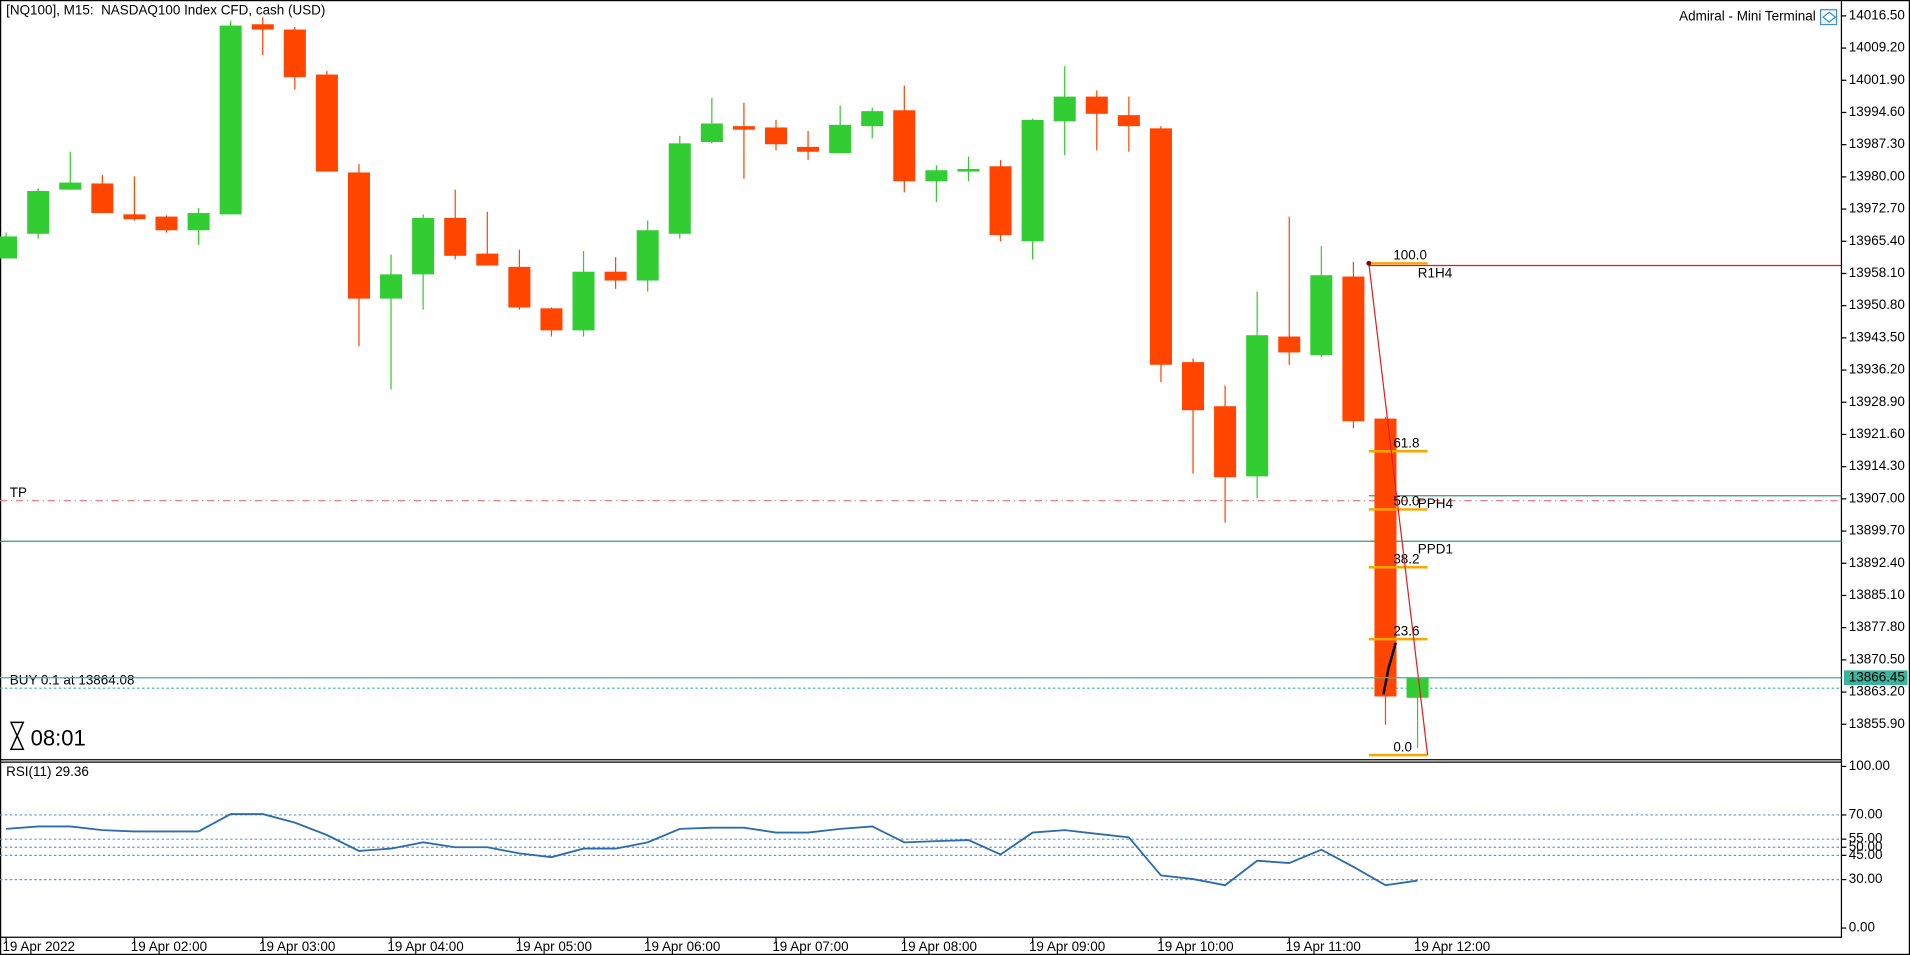 Image resolution: width=1910 pixels, height=955 pixels. I want to click on x-tick-label: 19 Apr 06:00, so click(682, 946).